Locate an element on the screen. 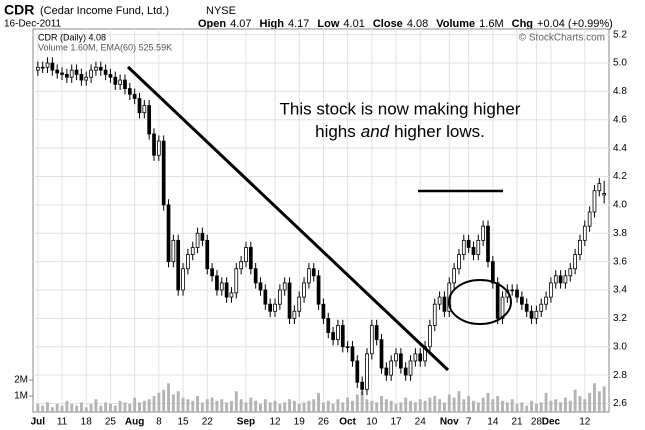 The image size is (645, 430). x-tick-label: Aug is located at coordinates (134, 422).